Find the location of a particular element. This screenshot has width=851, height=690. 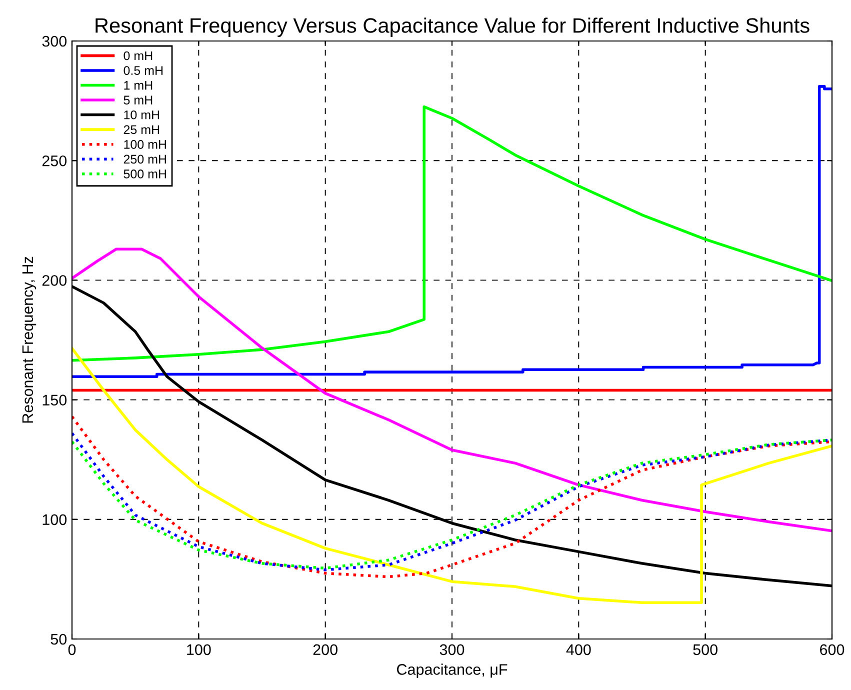

legend-label: 25 mH is located at coordinates (142, 129).